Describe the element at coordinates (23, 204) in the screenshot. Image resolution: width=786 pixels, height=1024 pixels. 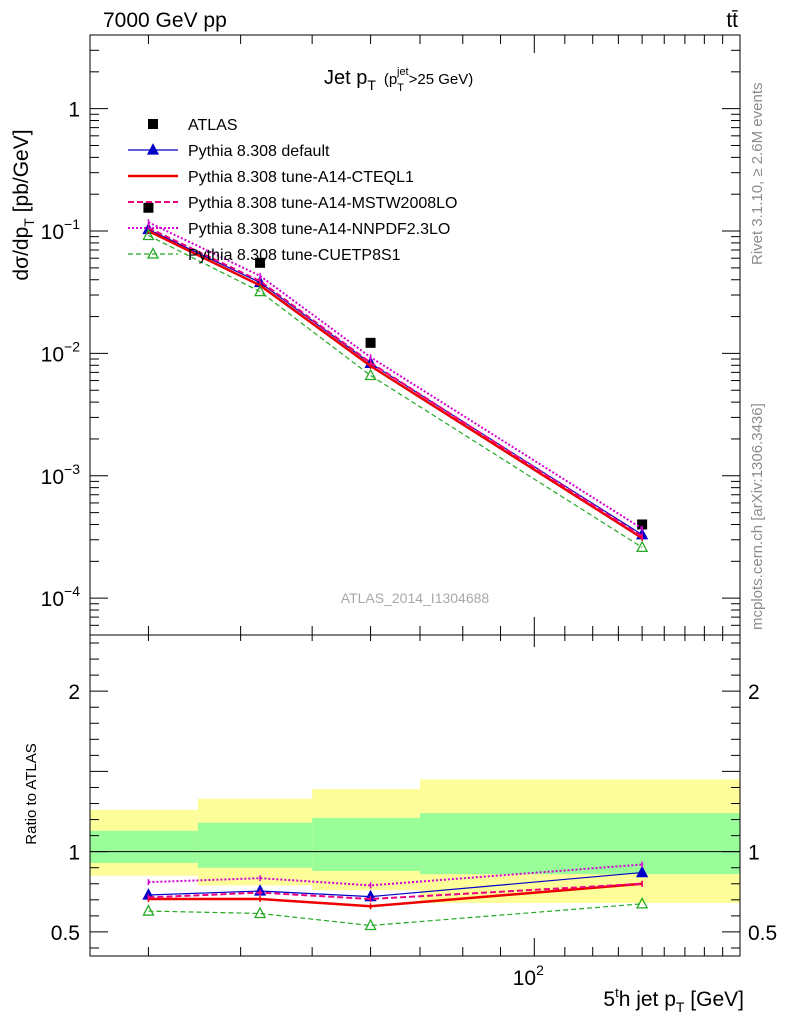
I see `main-y-axis-label: dσ/dpT [pb/GeV]` at that location.